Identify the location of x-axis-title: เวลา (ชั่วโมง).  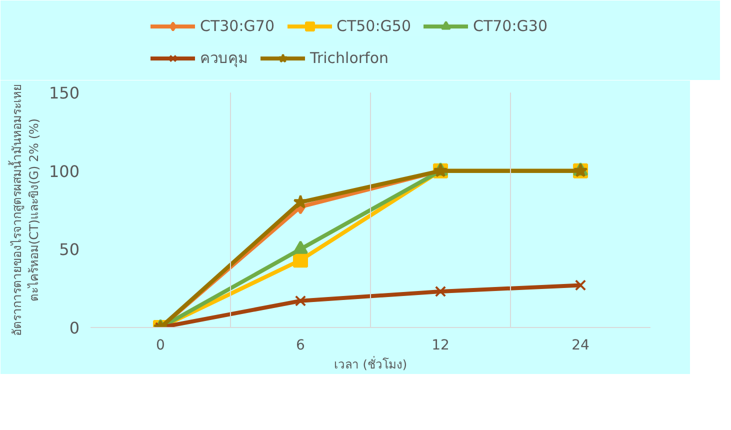
(371, 364).